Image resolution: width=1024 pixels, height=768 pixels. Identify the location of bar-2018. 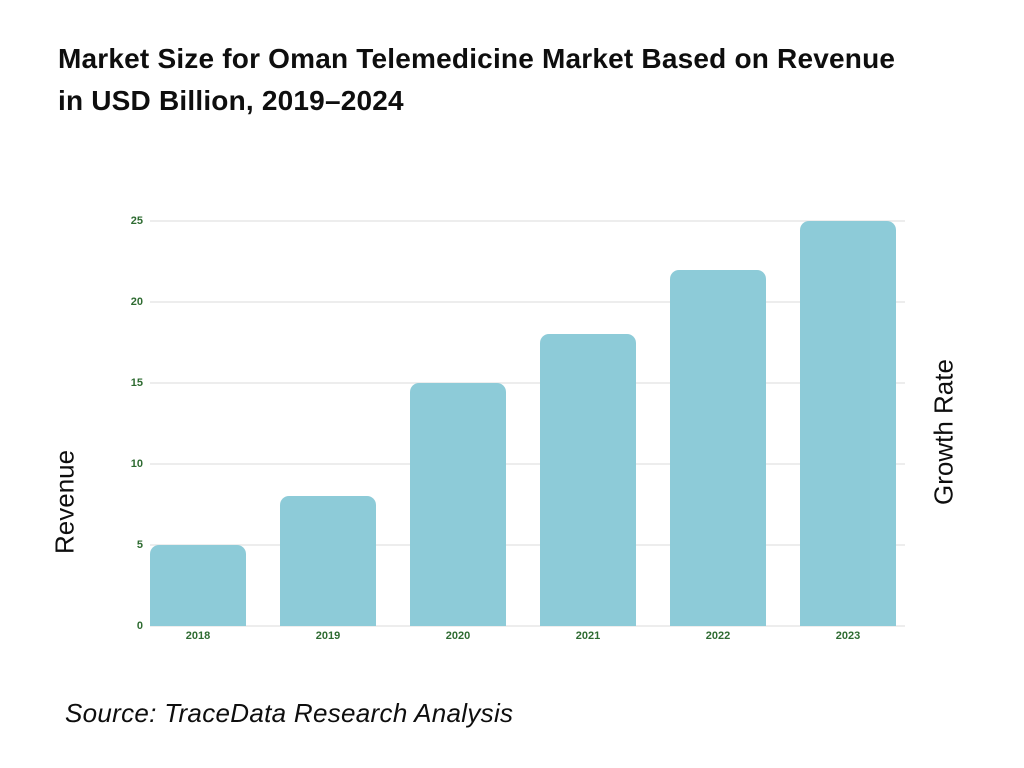
(198, 585).